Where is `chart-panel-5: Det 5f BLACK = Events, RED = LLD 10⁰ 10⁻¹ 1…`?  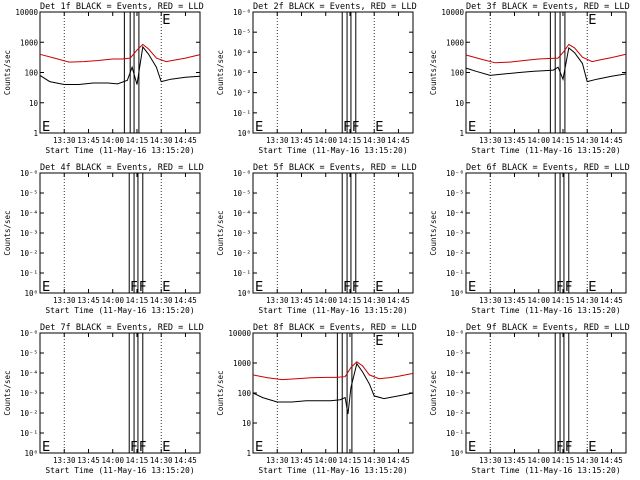 chart-panel-5: Det 5f BLACK = Events, RED = LLD 10⁰ 10⁻¹ 1… is located at coordinates (316, 239).